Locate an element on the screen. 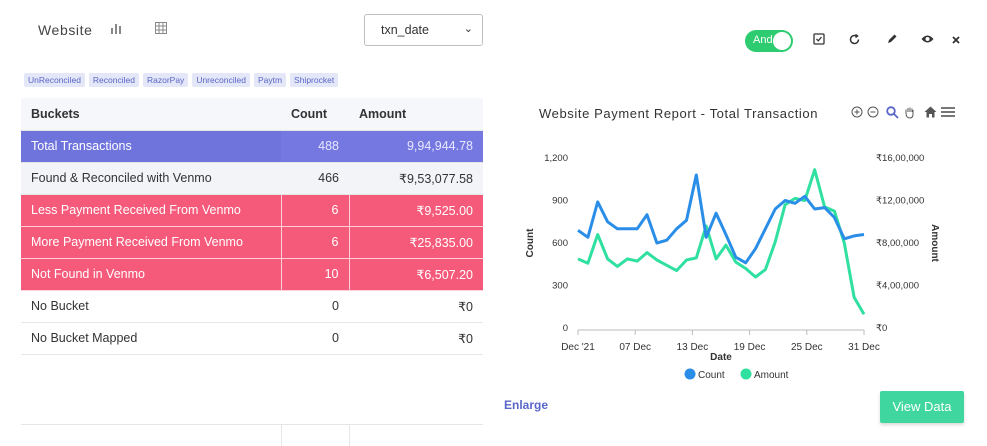  bucket-count: 488 is located at coordinates (315, 146).